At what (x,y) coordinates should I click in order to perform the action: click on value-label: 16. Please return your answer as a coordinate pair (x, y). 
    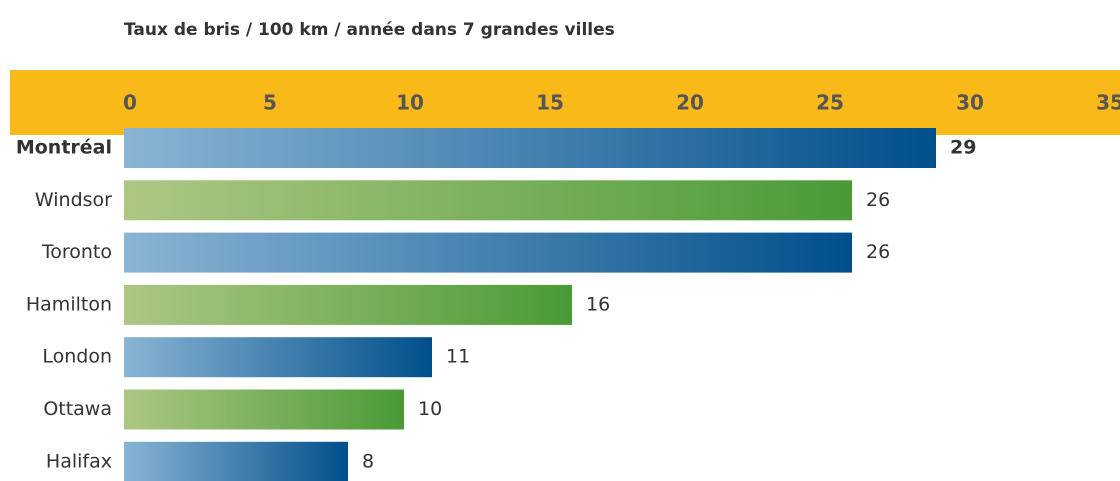
    Looking at the image, I should click on (598, 304).